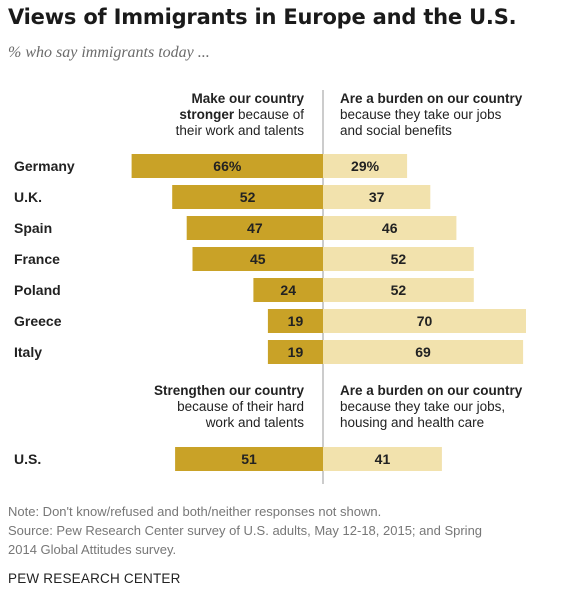 Image resolution: width=569 pixels, height=597 pixels. I want to click on bar-burden-spain, so click(390, 228).